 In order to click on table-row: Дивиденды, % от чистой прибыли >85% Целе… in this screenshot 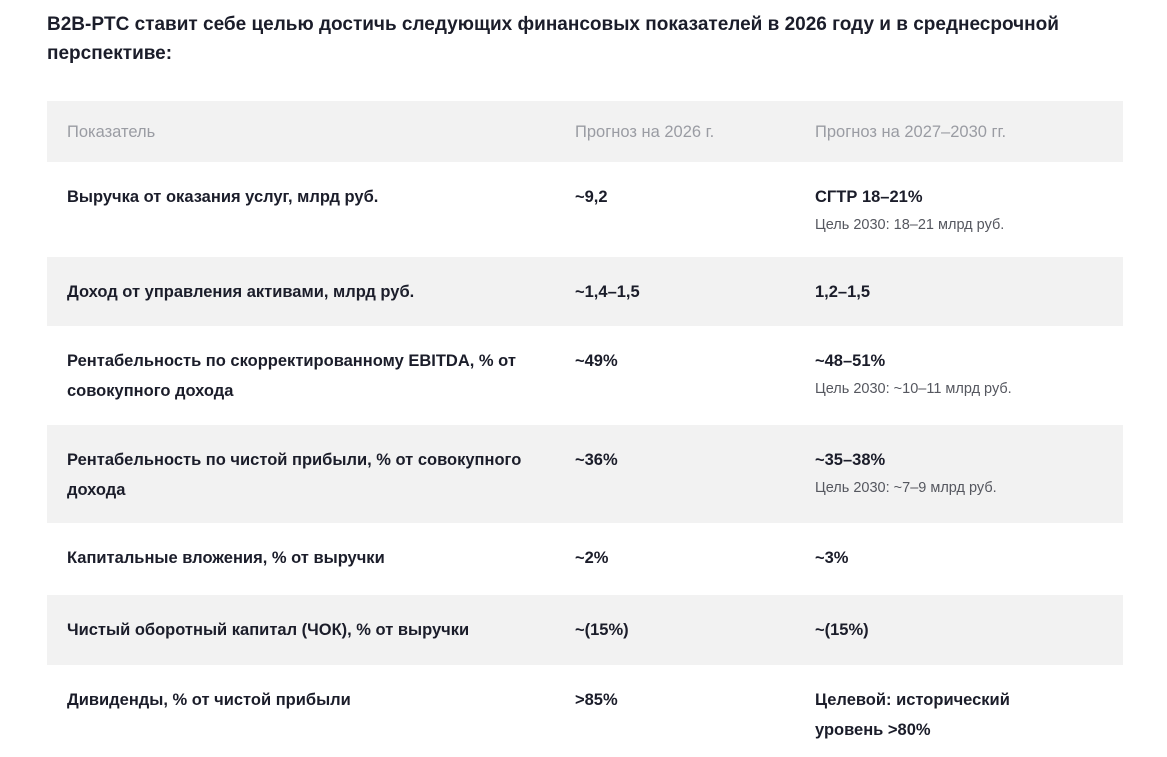, I will do `click(585, 711)`.